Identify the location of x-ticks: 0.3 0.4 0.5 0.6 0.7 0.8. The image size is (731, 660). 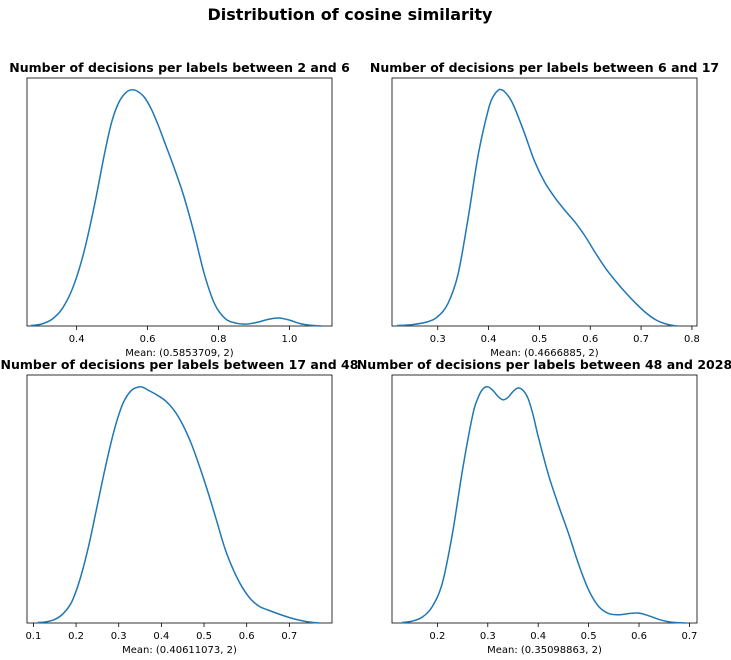
(565, 335).